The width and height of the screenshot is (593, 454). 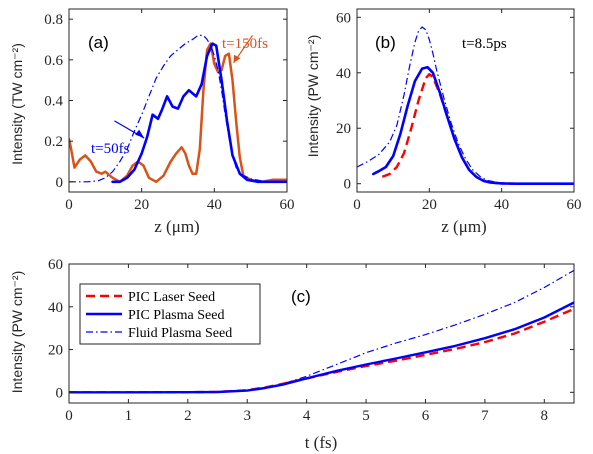 What do you see at coordinates (472, 125) in the screenshot?
I see `series-line-pic-plasma-seed` at bounding box center [472, 125].